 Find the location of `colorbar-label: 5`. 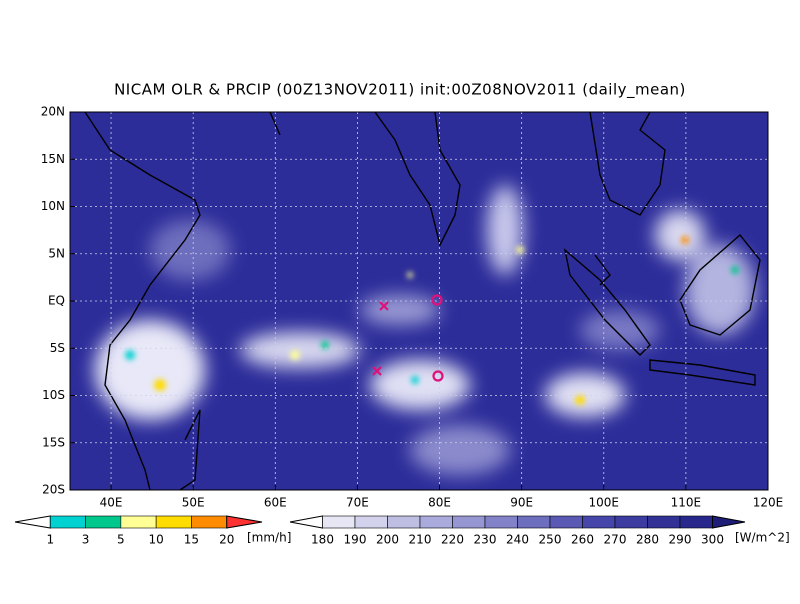

colorbar-label: 5 is located at coordinates (121, 540).